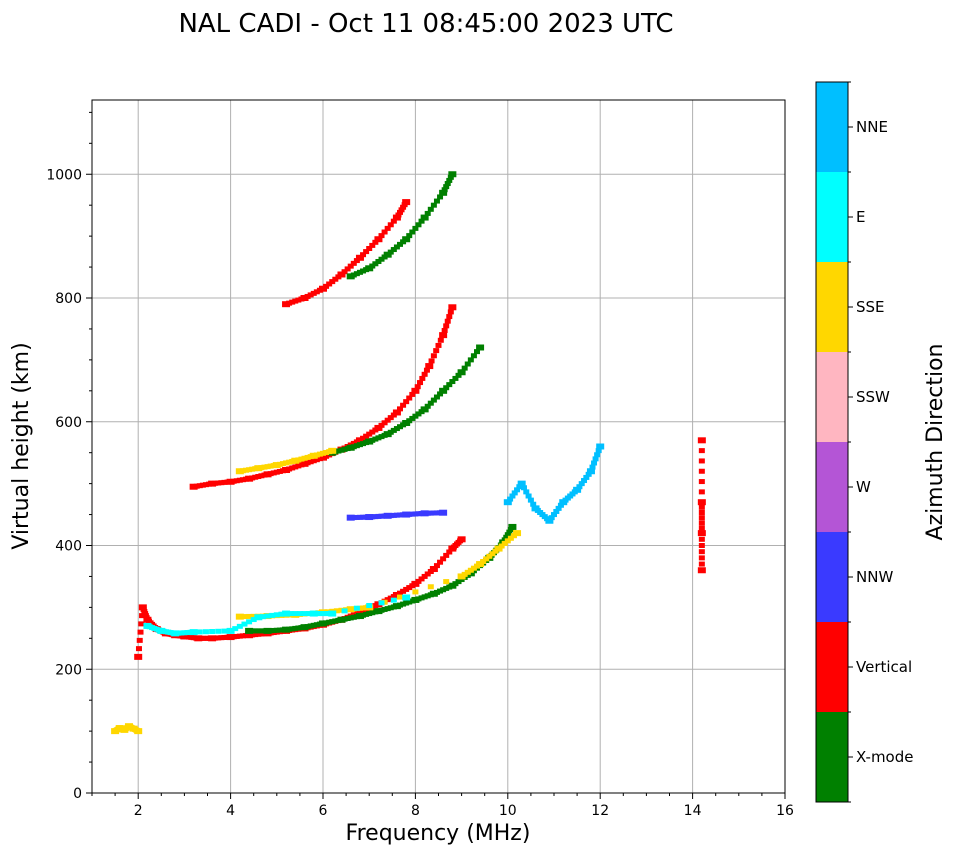 This screenshot has width=958, height=857. Describe the element at coordinates (230, 811) in the screenshot. I see `x-tick-label: 4` at that location.